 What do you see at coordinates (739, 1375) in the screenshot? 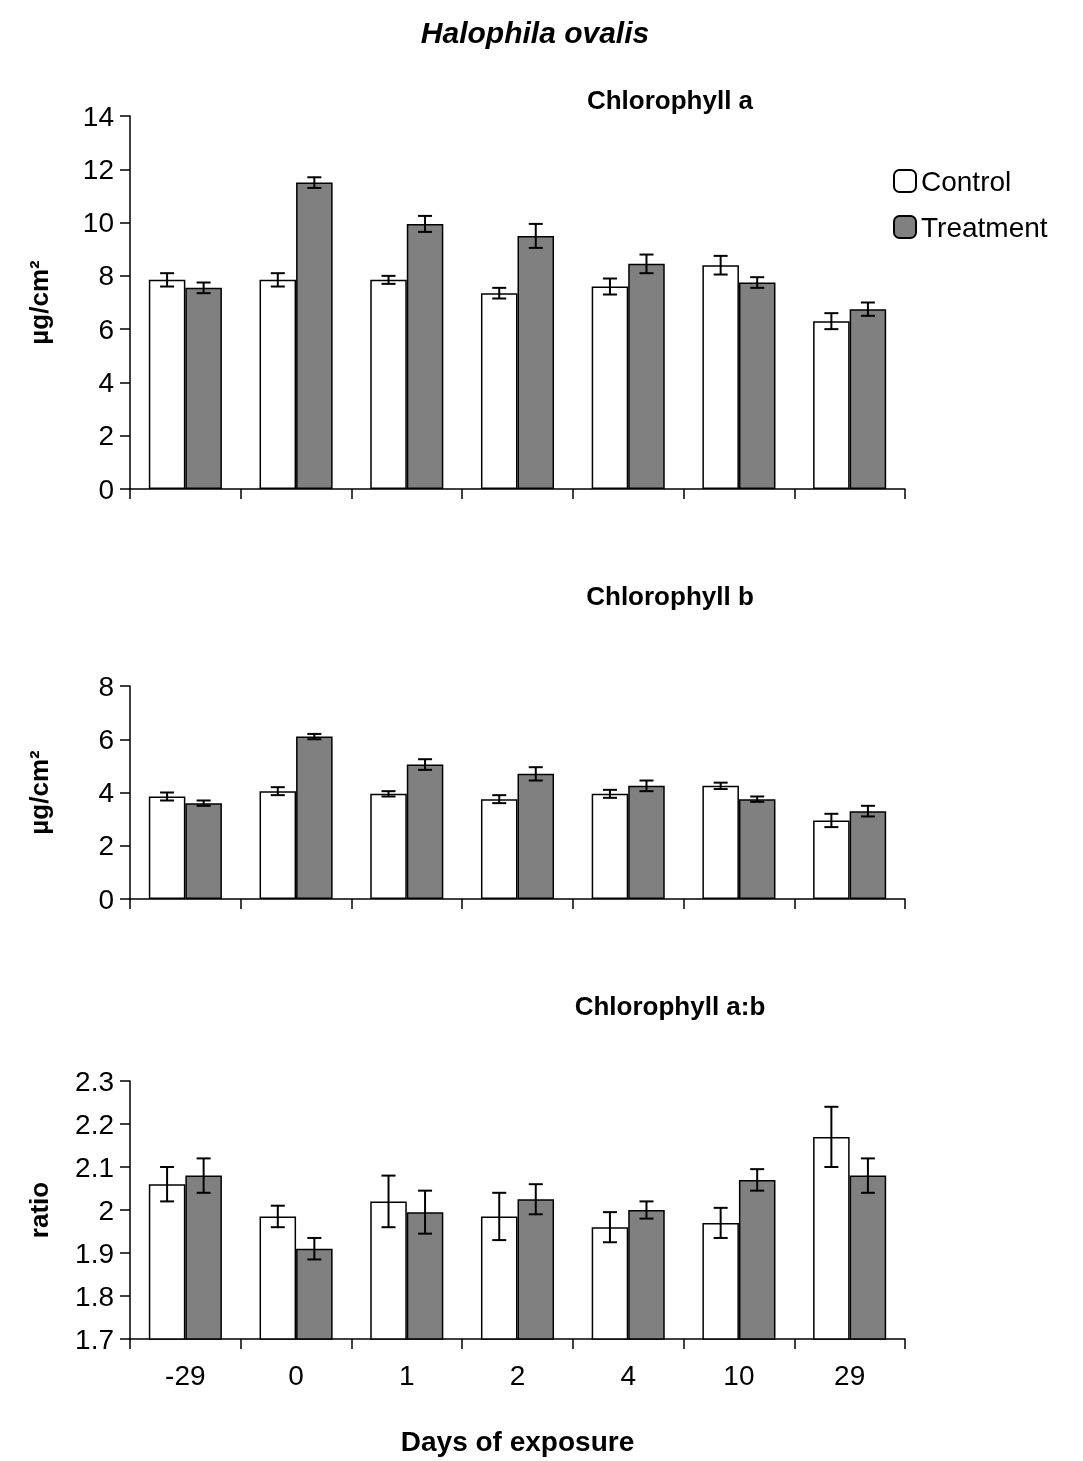
I see `x-tick-label: 10` at bounding box center [739, 1375].